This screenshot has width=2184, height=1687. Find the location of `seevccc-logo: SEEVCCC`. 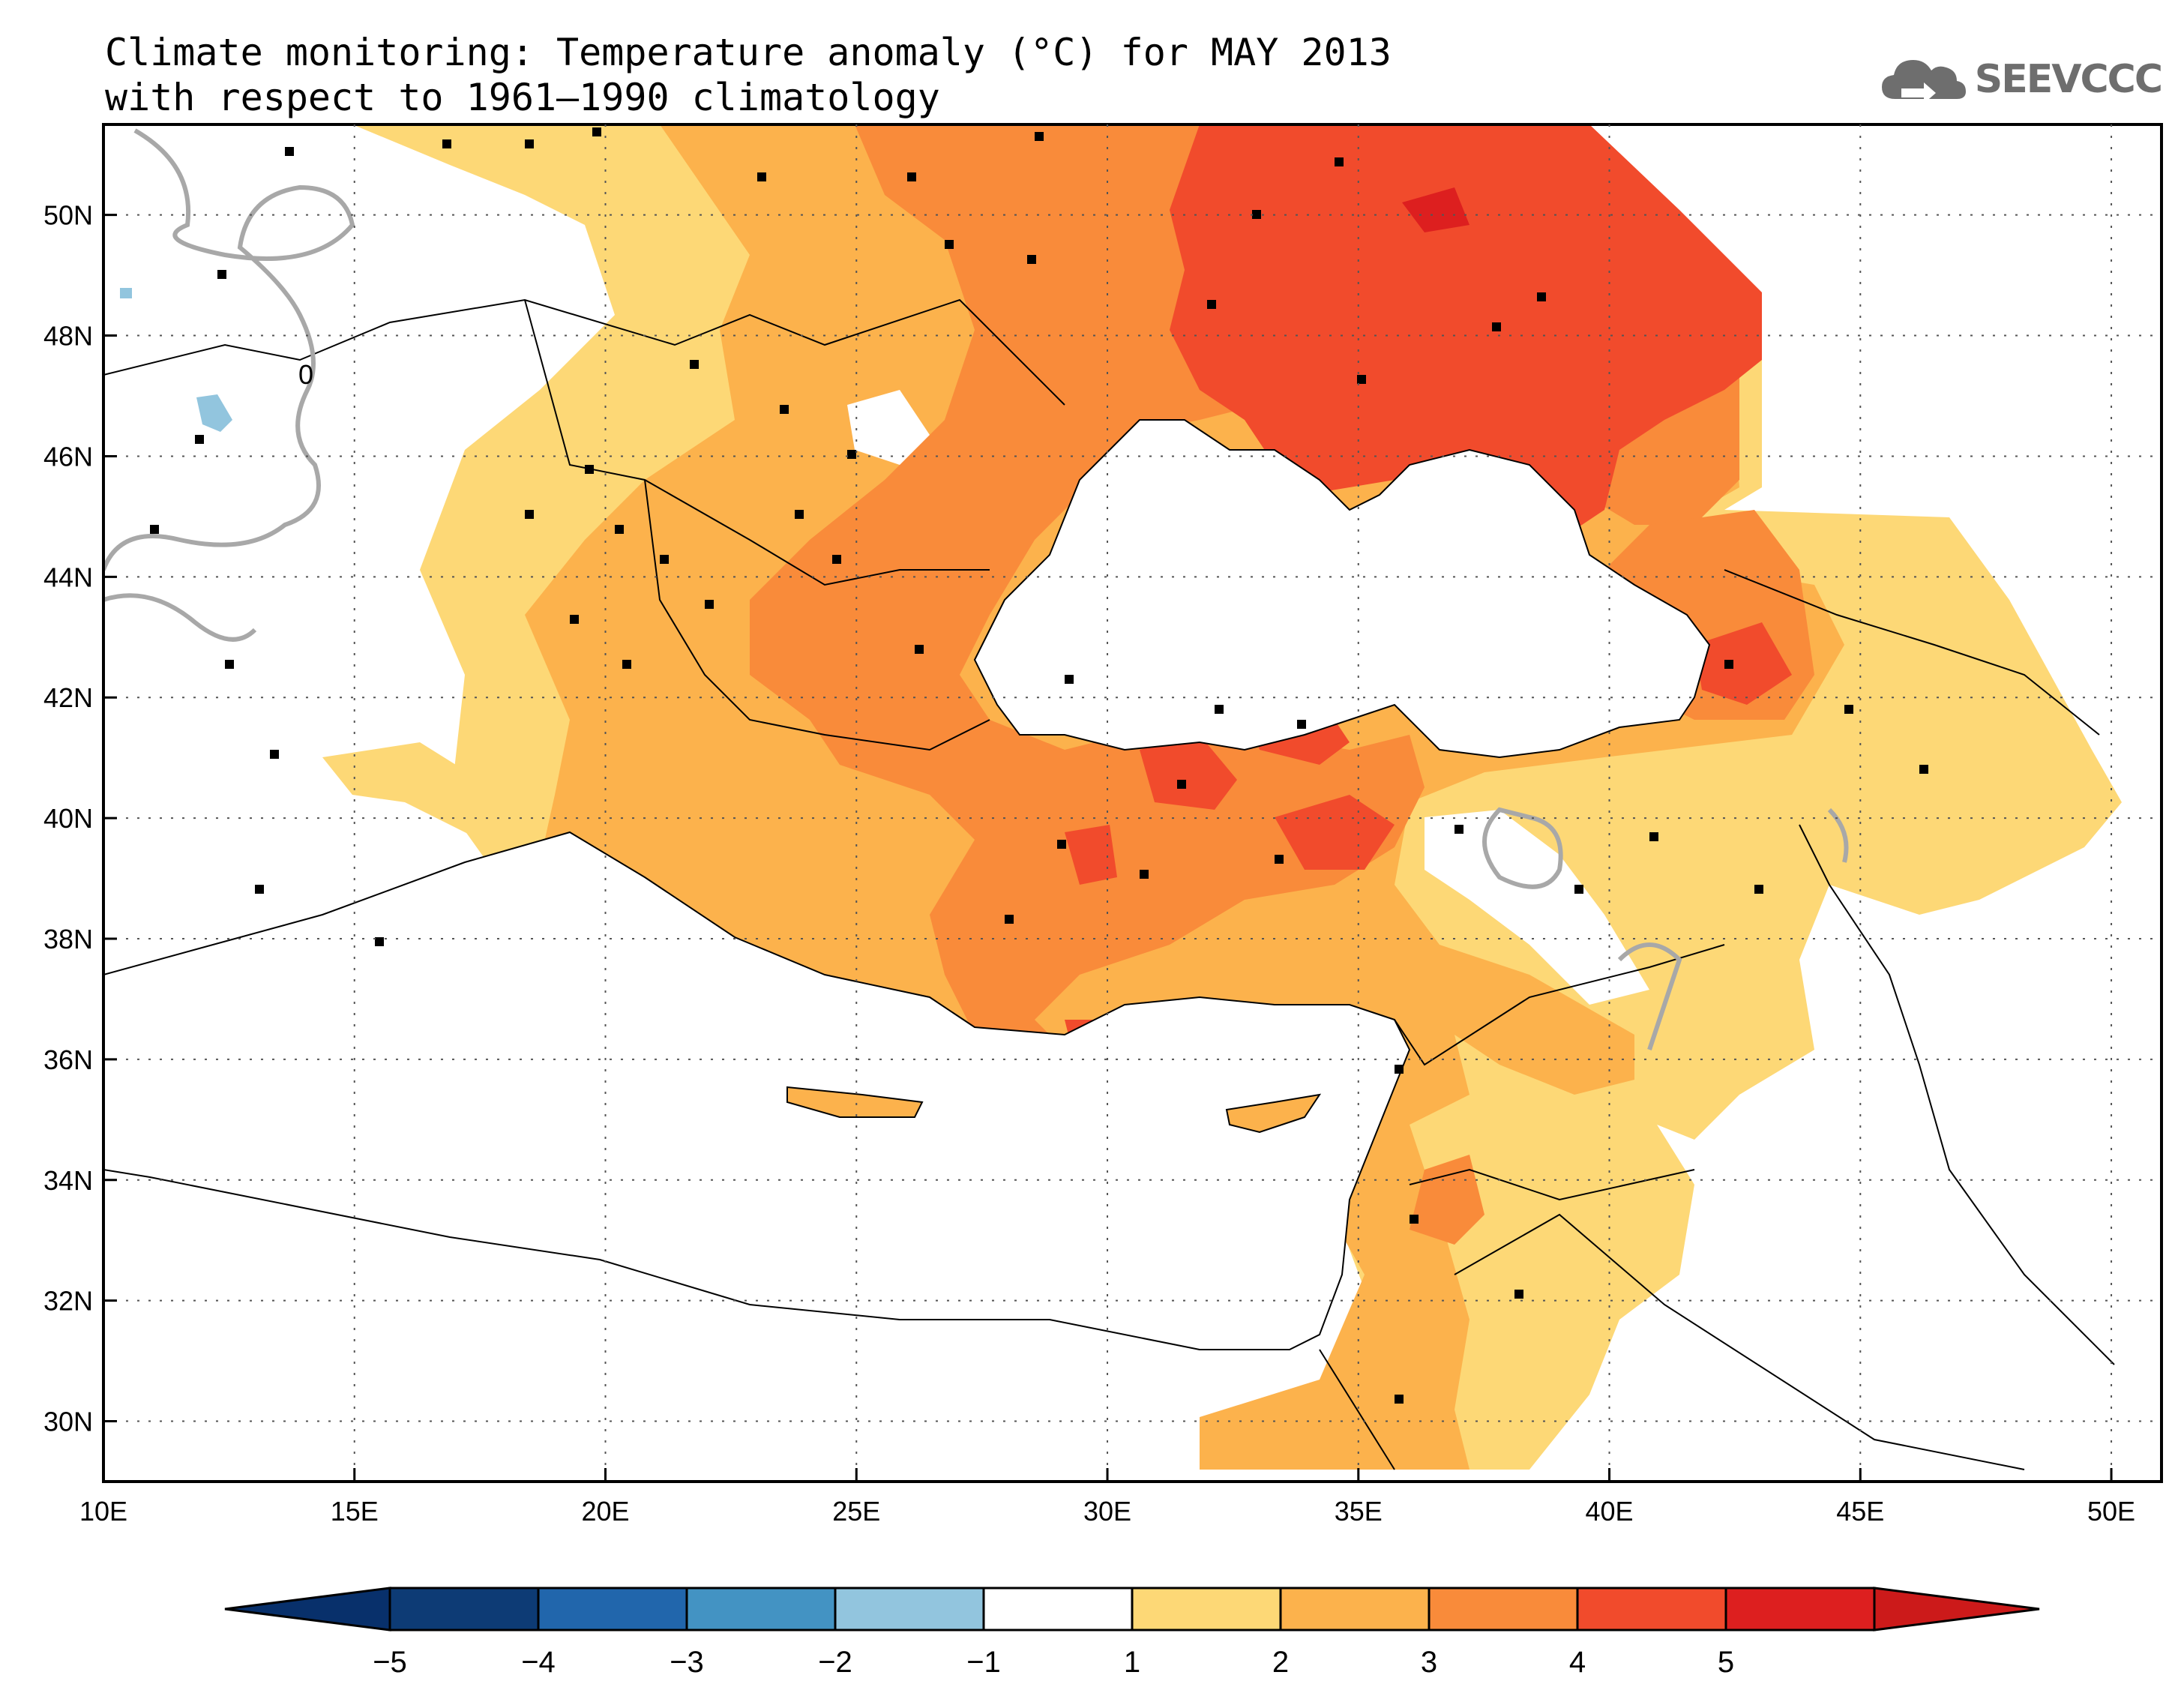

seevccc-logo: SEEVCCC is located at coordinates (2021, 79).